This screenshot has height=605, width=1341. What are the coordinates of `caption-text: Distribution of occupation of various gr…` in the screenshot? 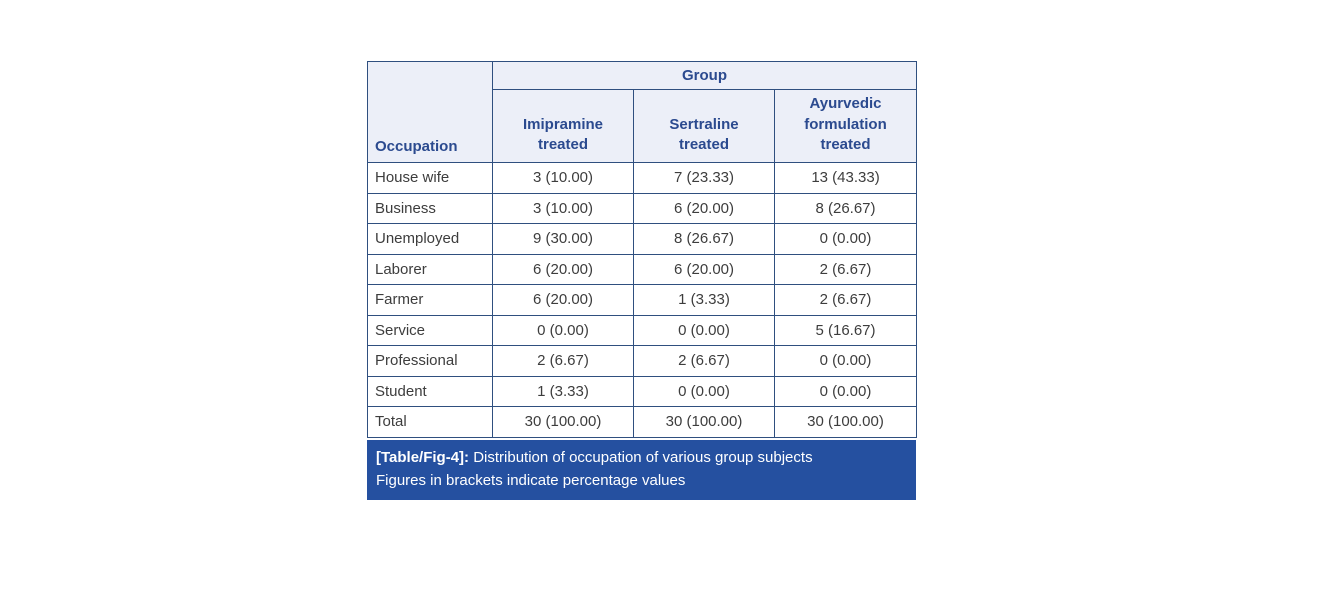 It's located at (641, 457).